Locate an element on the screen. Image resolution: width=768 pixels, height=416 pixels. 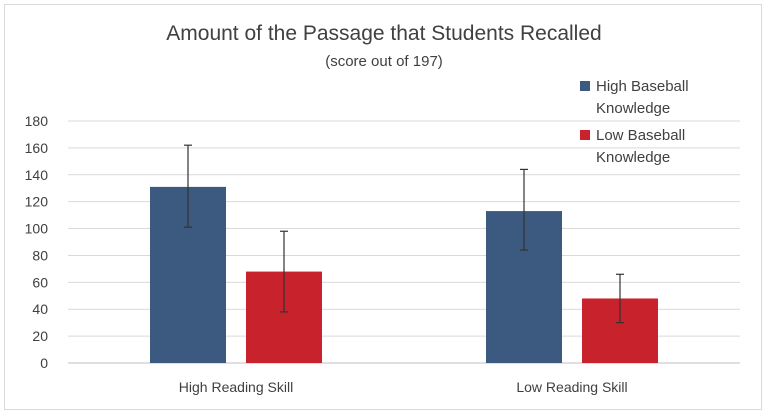
y-tick-label: 100 is located at coordinates (37, 229).